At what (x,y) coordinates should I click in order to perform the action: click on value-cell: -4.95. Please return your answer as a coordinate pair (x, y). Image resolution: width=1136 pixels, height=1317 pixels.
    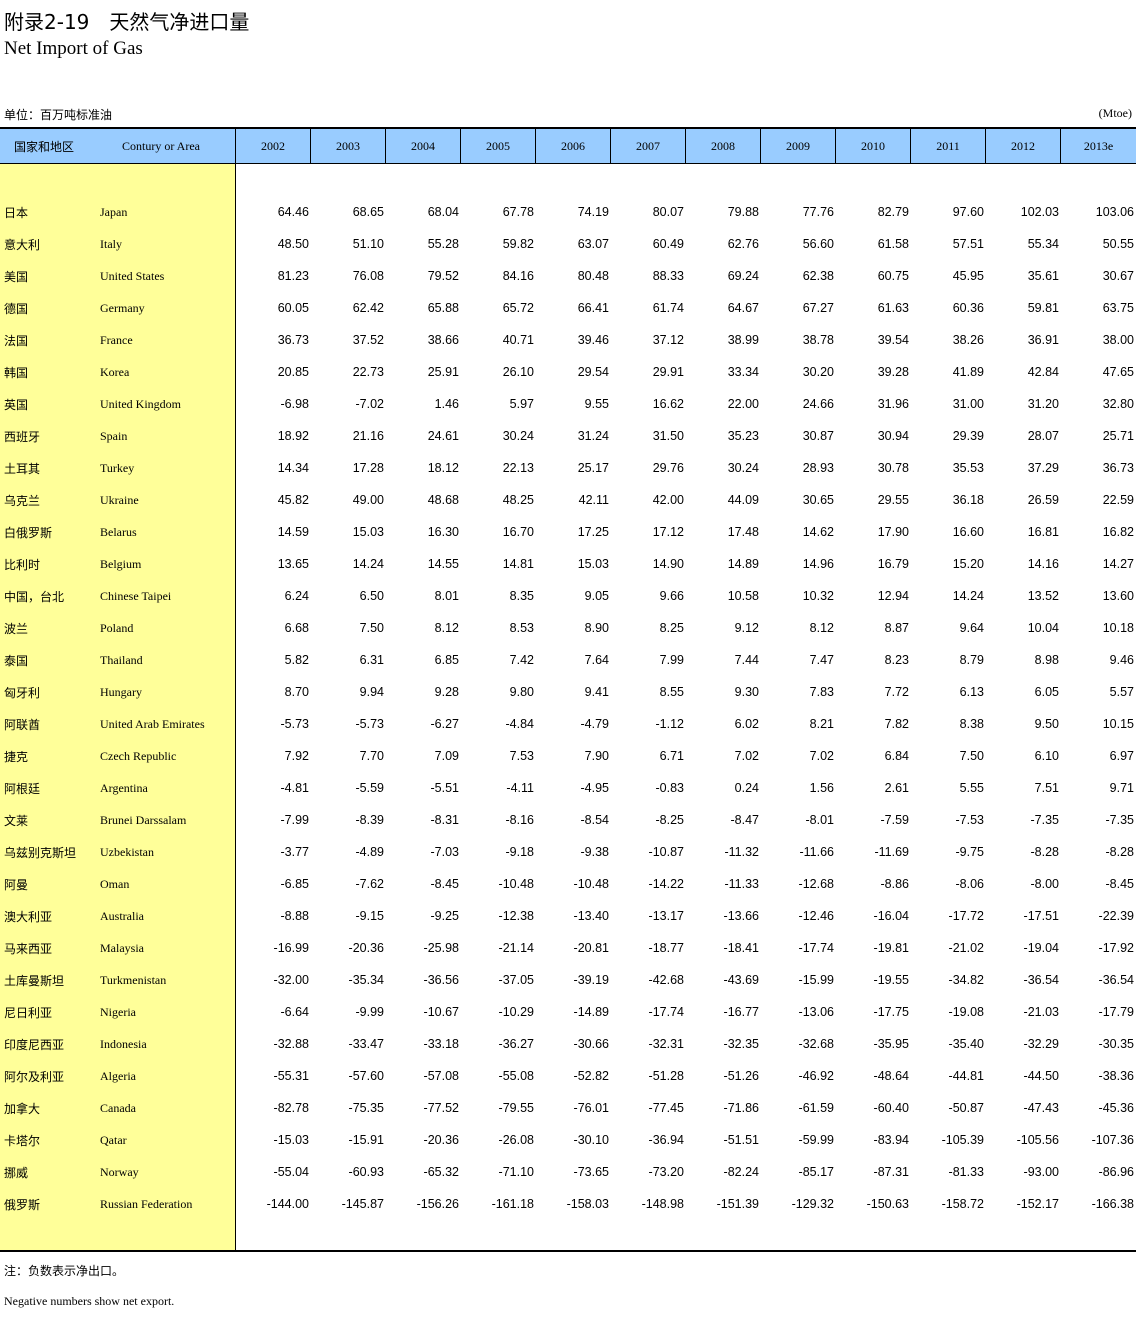
    Looking at the image, I should click on (595, 788).